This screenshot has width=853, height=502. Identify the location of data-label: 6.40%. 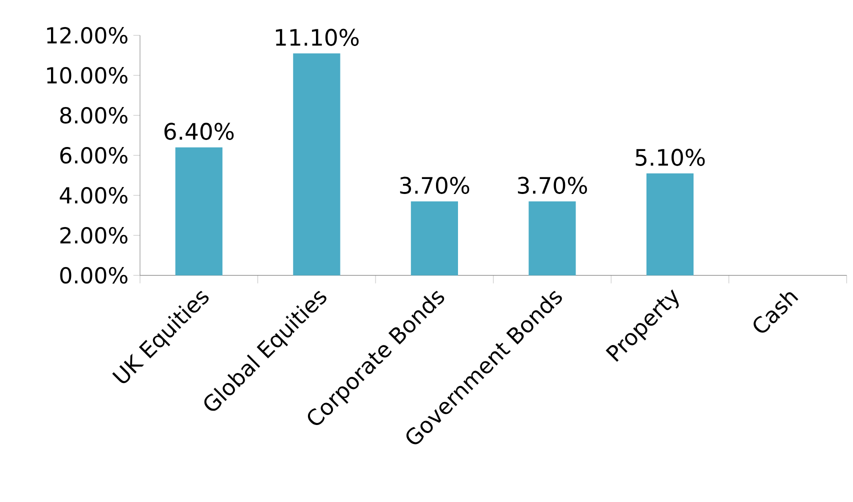
(199, 131).